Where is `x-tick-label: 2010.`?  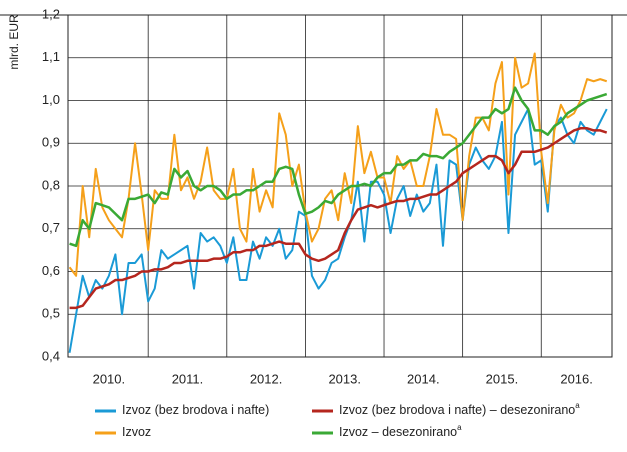 x-tick-label: 2010. is located at coordinates (109, 378).